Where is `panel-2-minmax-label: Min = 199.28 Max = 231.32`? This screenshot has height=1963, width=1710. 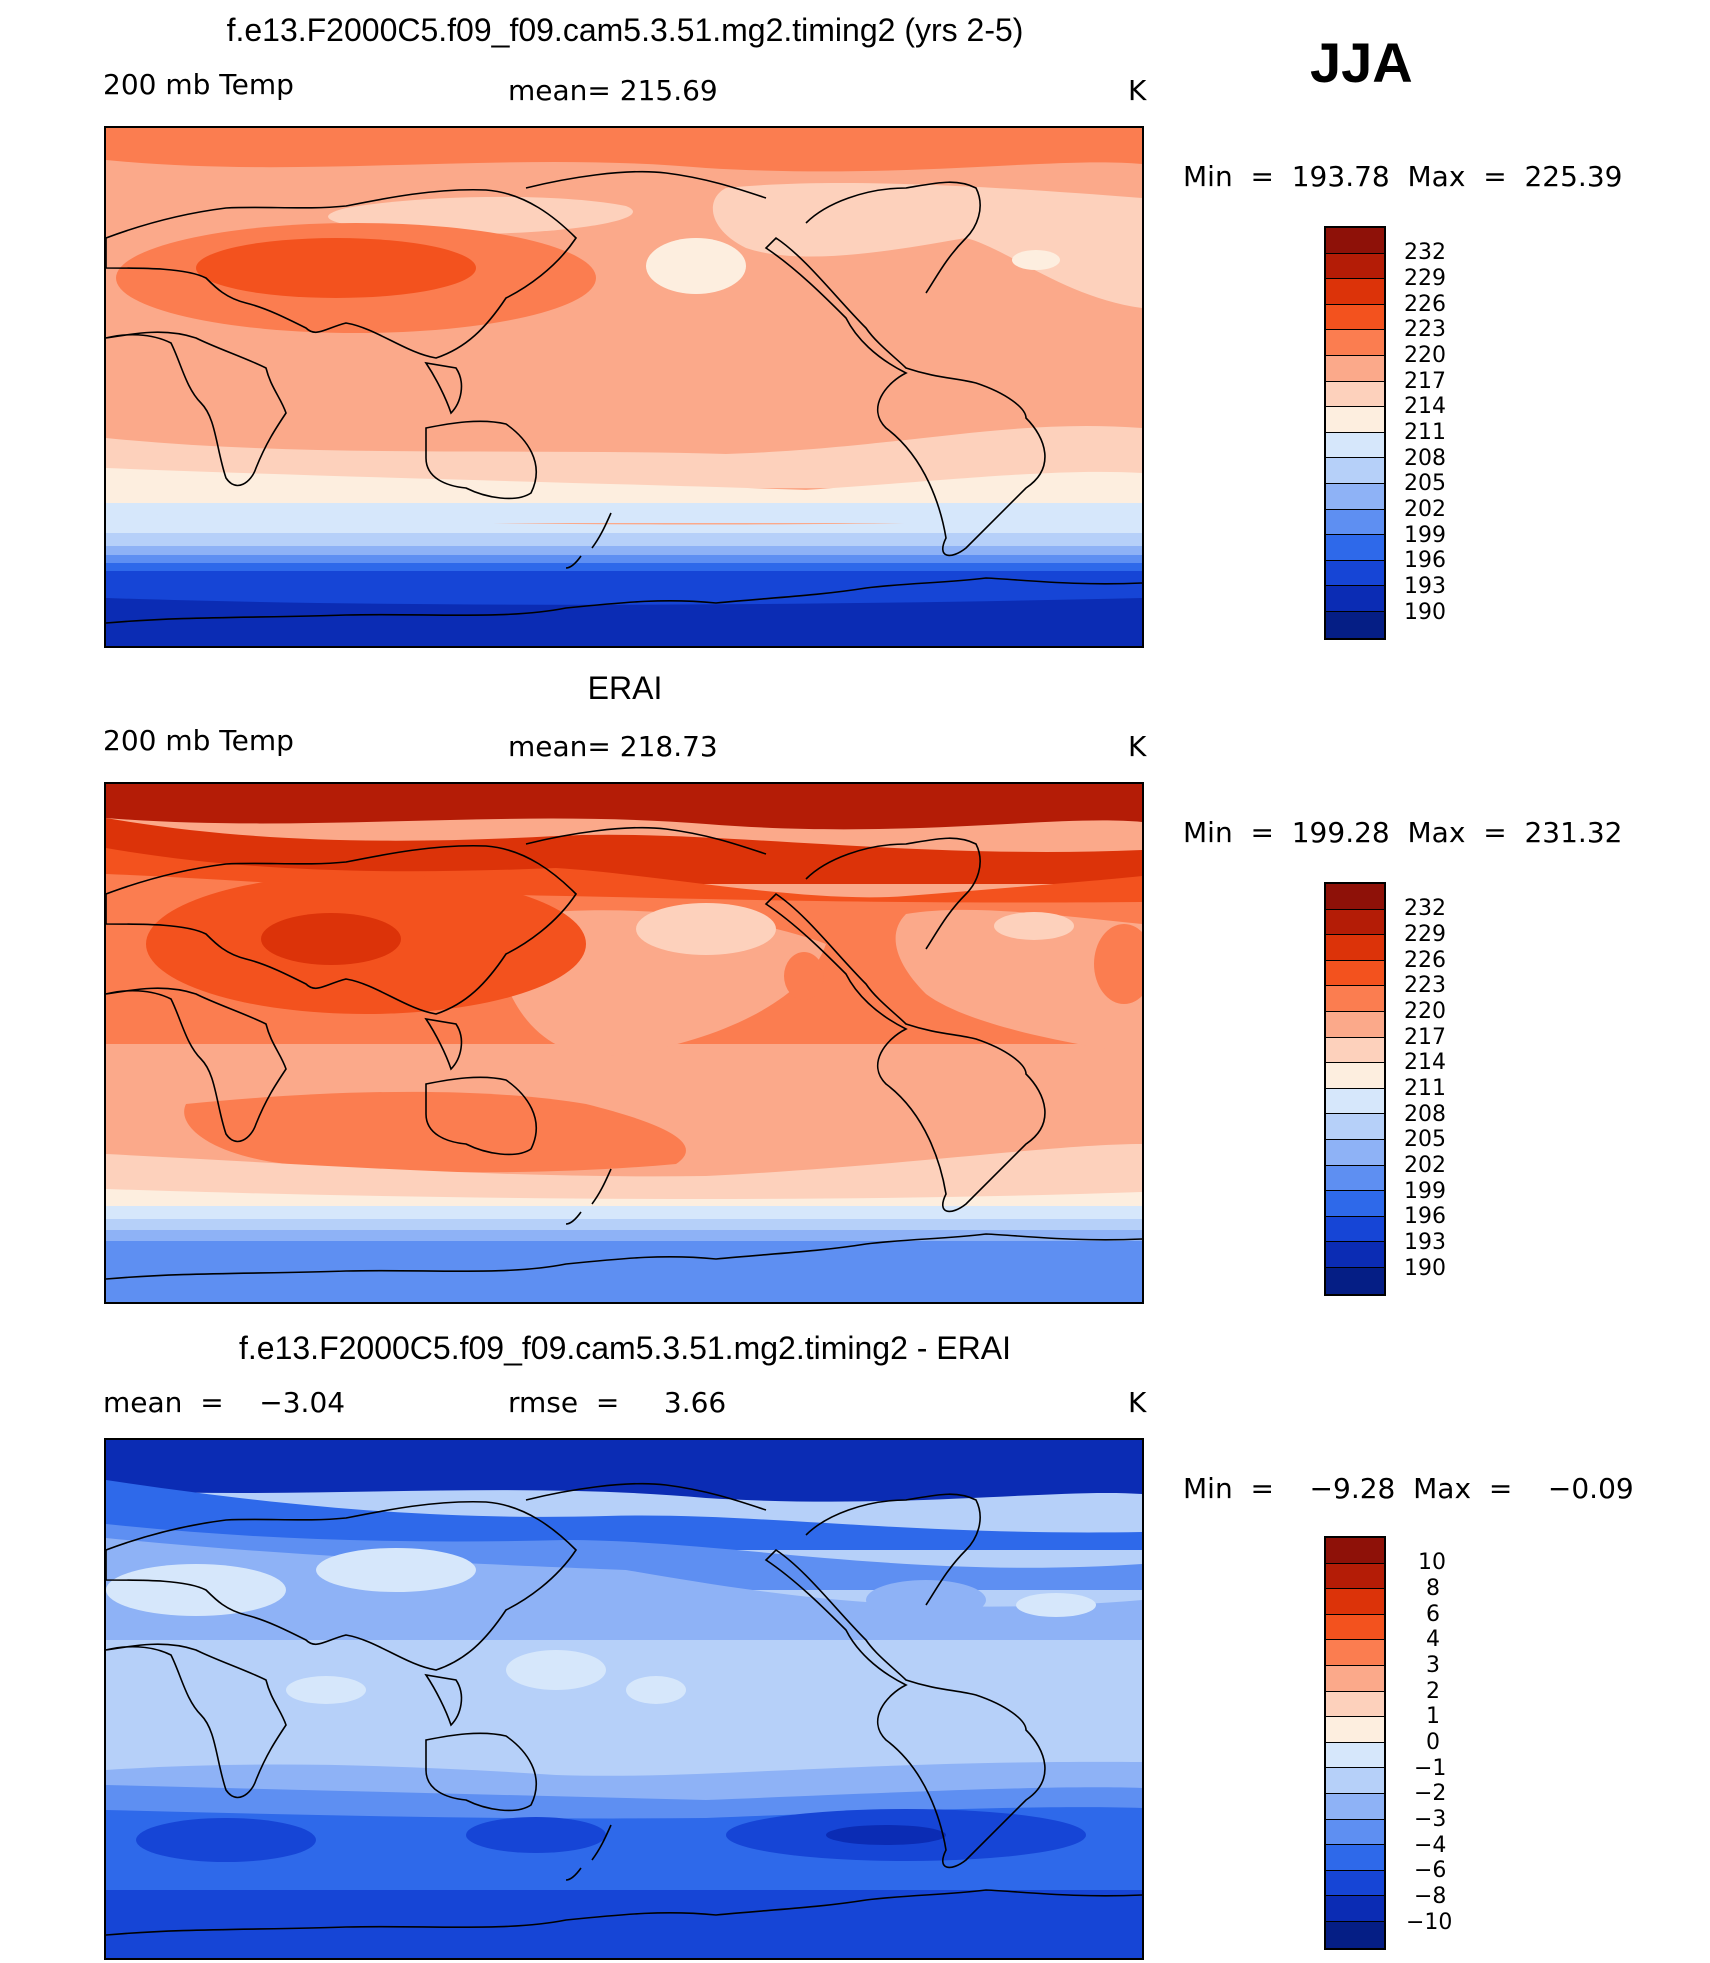
panel-2-minmax-label: Min = 199.28 Max = 231.32 is located at coordinates (1403, 832).